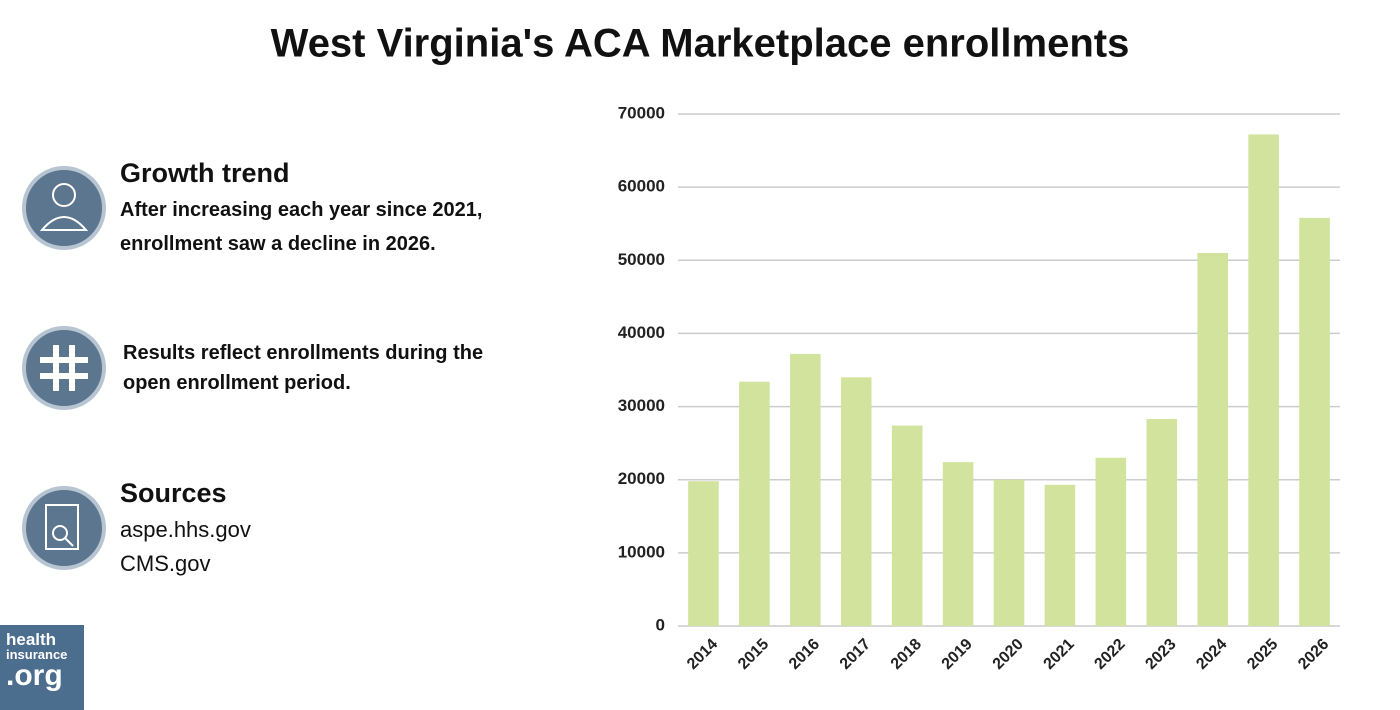 The image size is (1400, 710). What do you see at coordinates (237, 383) in the screenshot?
I see `text: open enrollment period.` at bounding box center [237, 383].